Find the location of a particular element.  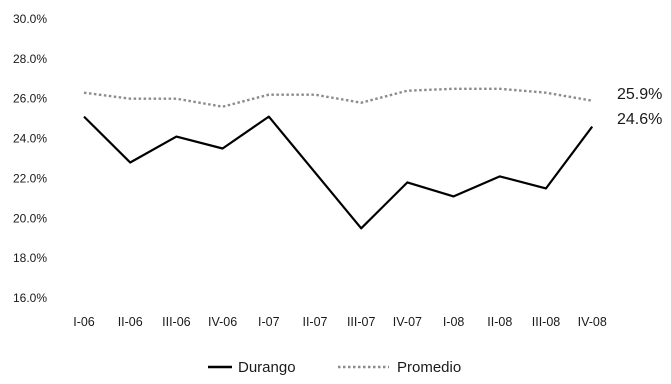

x-tick-label: III-08 is located at coordinates (546, 322).